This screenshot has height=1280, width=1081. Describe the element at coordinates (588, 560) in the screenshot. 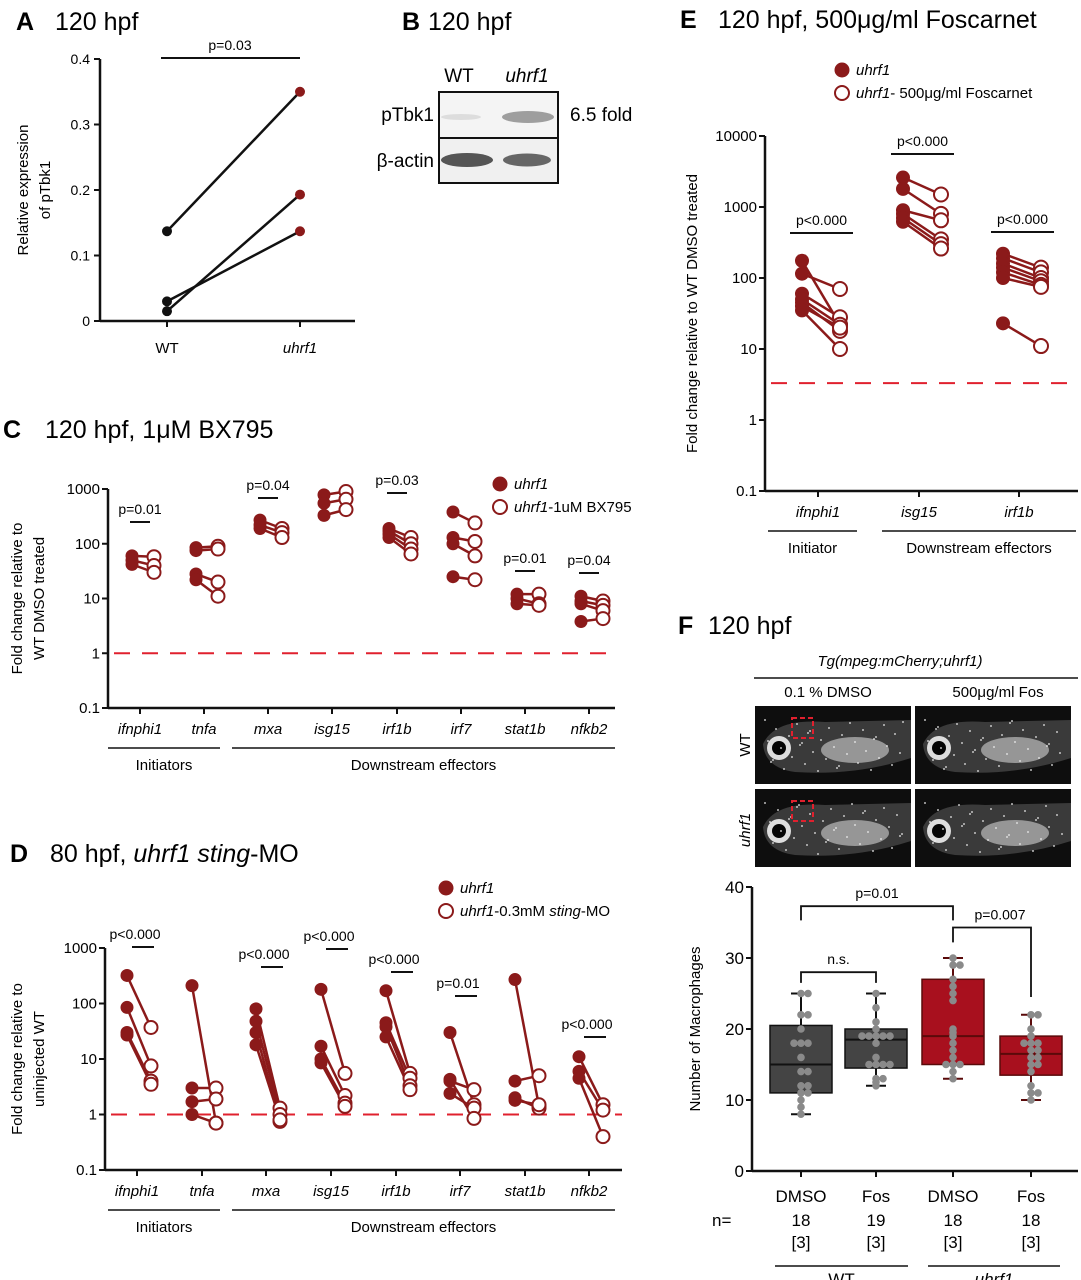

I see `p-value-label: p=0.04` at that location.